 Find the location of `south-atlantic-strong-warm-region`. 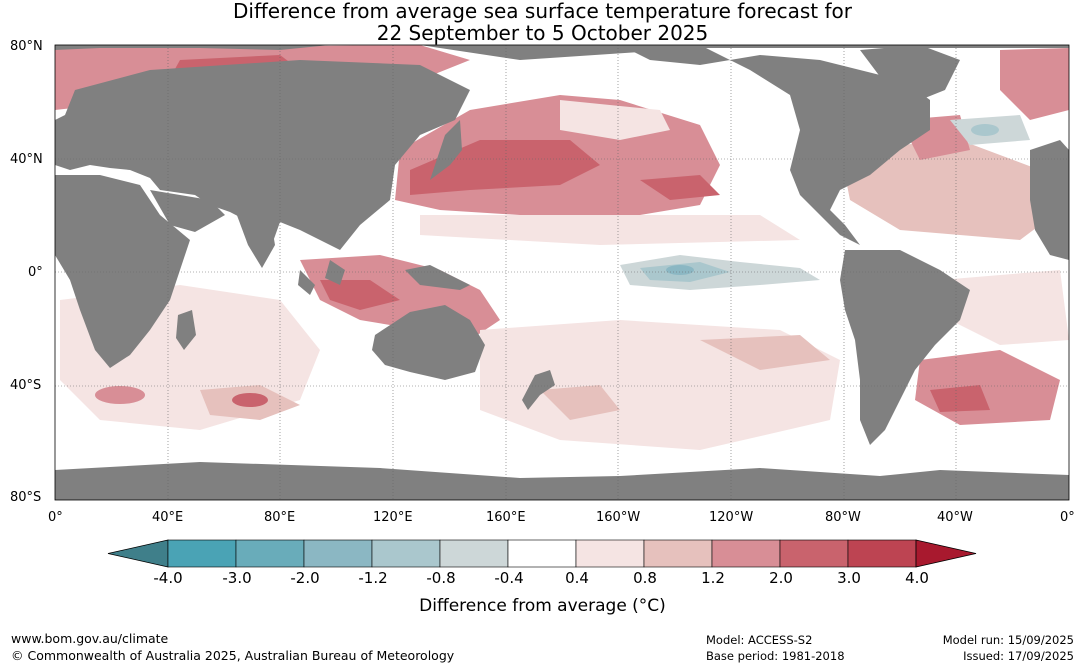

south-atlantic-strong-warm-region is located at coordinates (960, 398).